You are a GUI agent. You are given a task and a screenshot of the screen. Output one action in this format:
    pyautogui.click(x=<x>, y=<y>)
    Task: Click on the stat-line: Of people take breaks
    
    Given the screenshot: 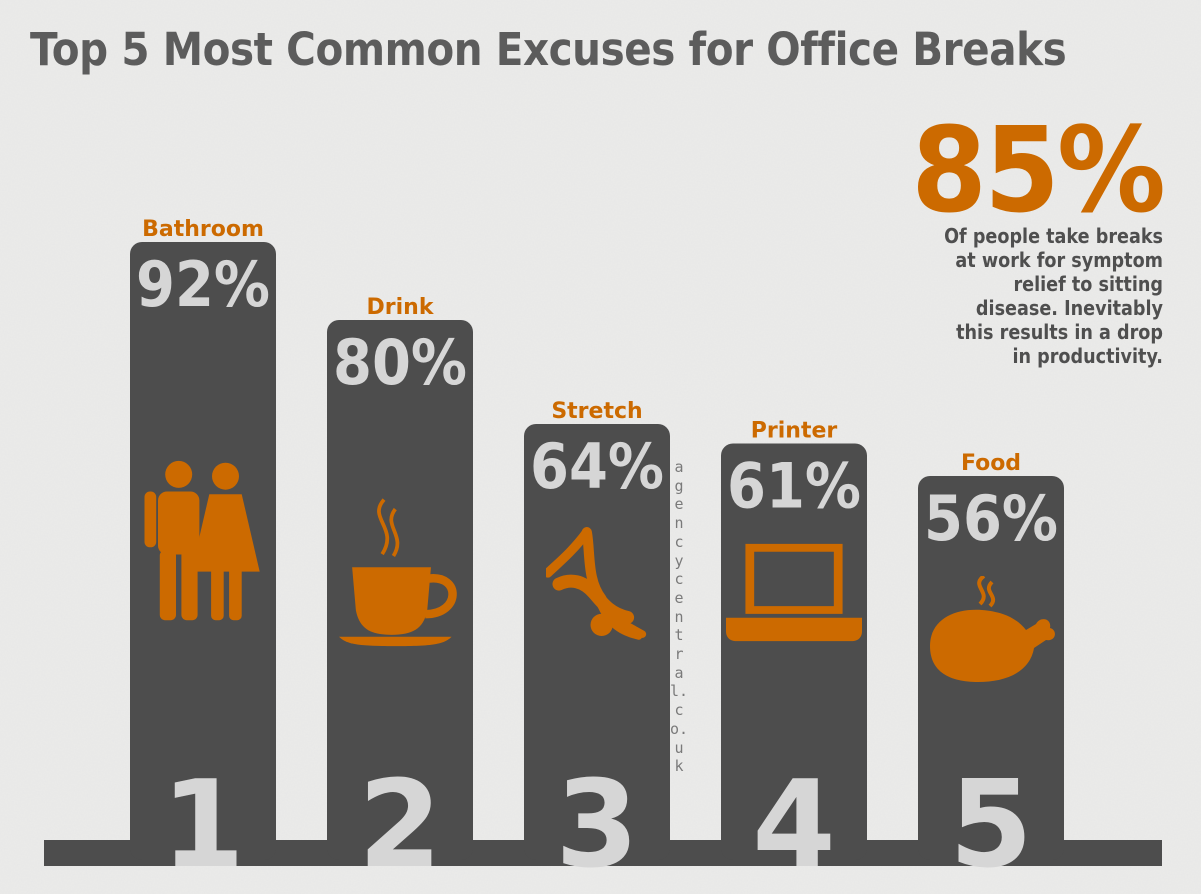 What is the action you would take?
    pyautogui.click(x=1053, y=236)
    